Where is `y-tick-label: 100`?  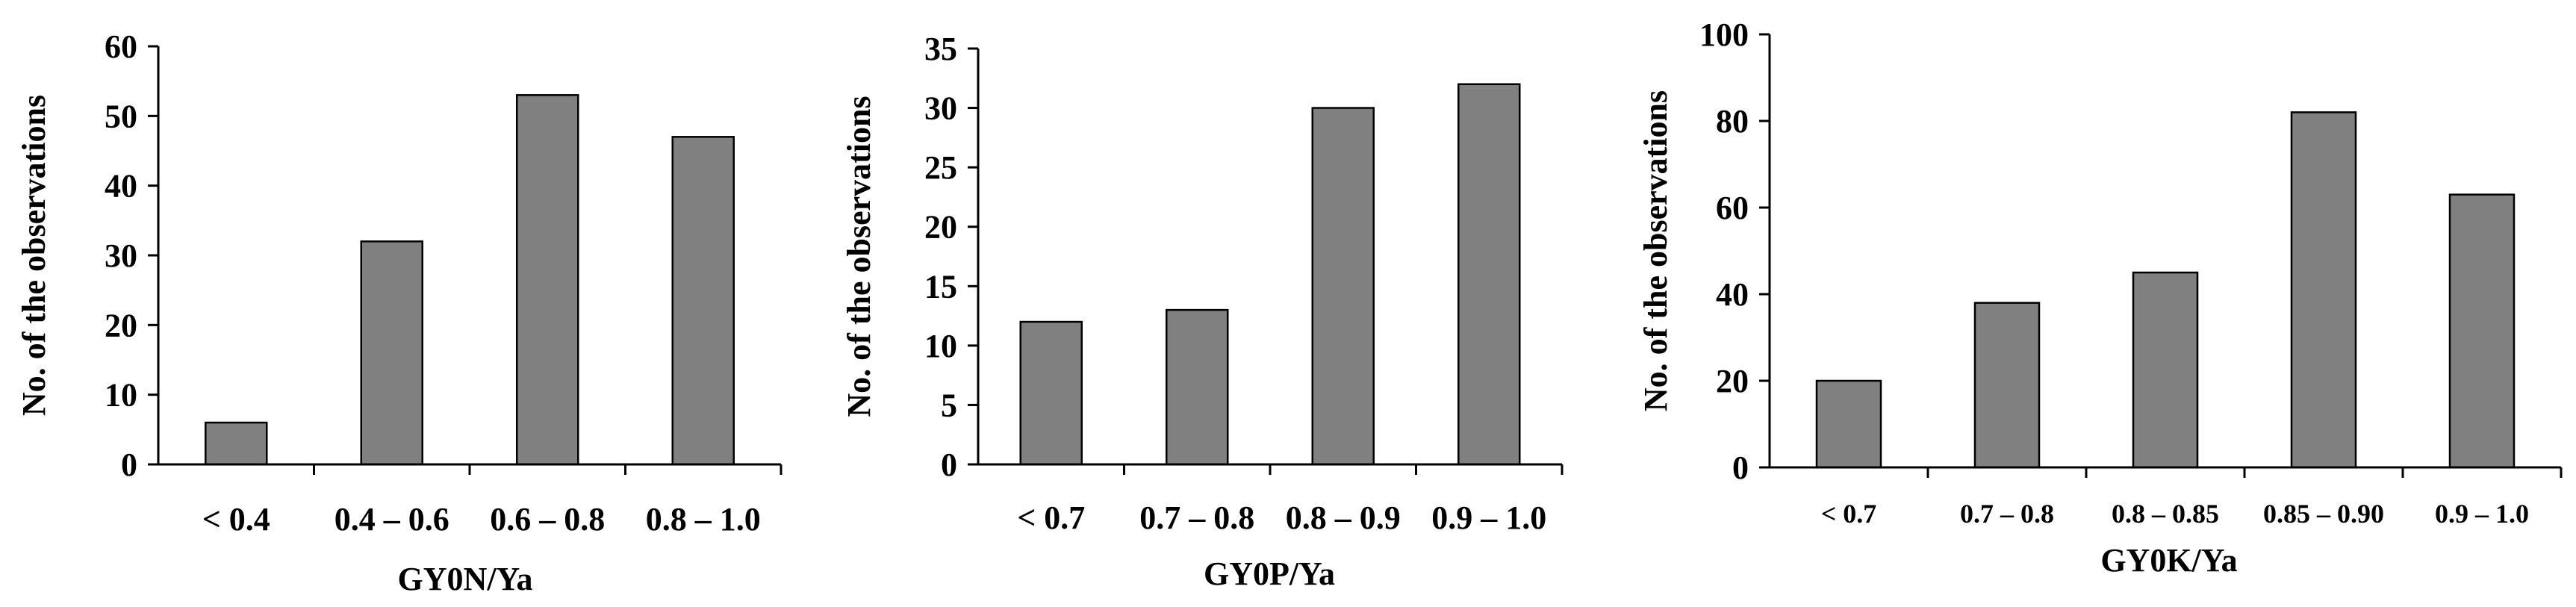 y-tick-label: 100 is located at coordinates (1724, 34).